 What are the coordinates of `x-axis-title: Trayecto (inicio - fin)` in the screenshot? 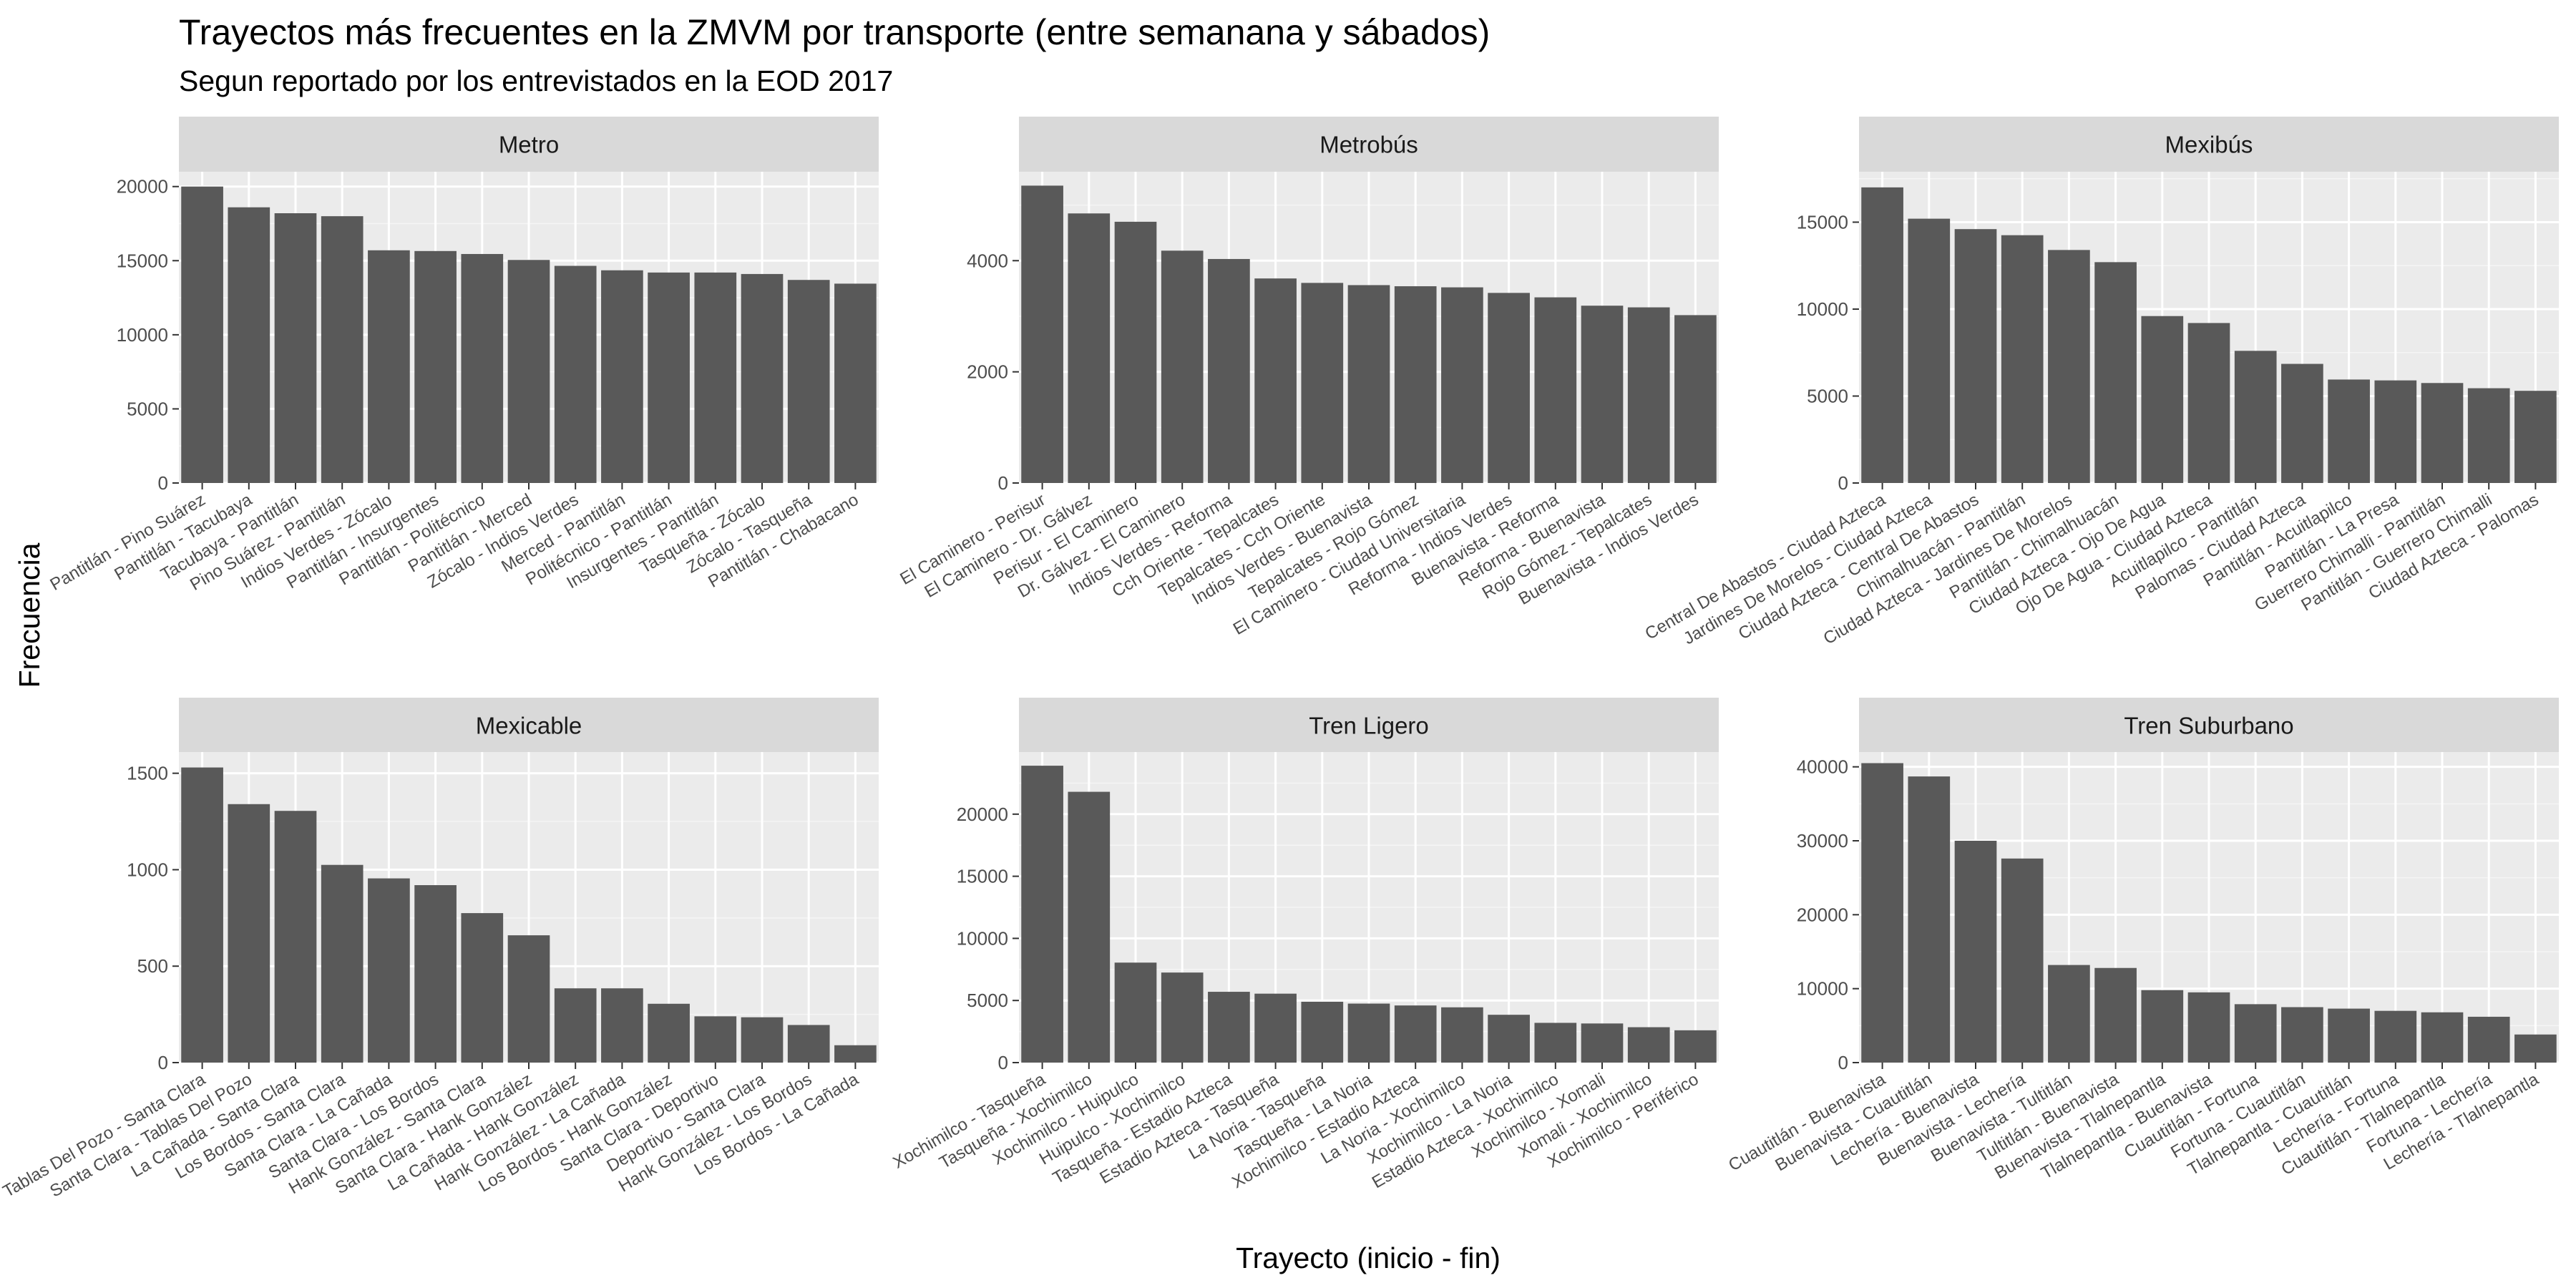 It's located at (1368, 1257).